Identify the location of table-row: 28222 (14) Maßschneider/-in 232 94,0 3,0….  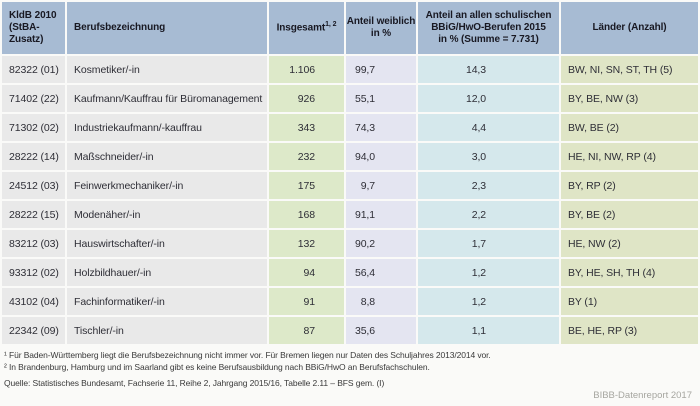
(350, 156).